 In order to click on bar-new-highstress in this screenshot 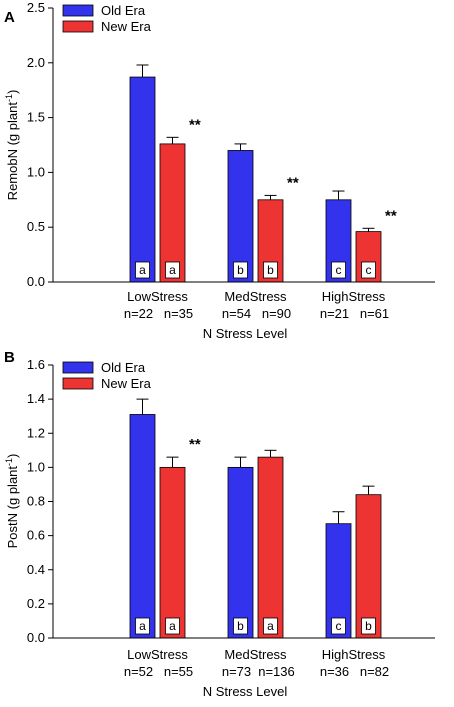, I will do `click(368, 566)`.